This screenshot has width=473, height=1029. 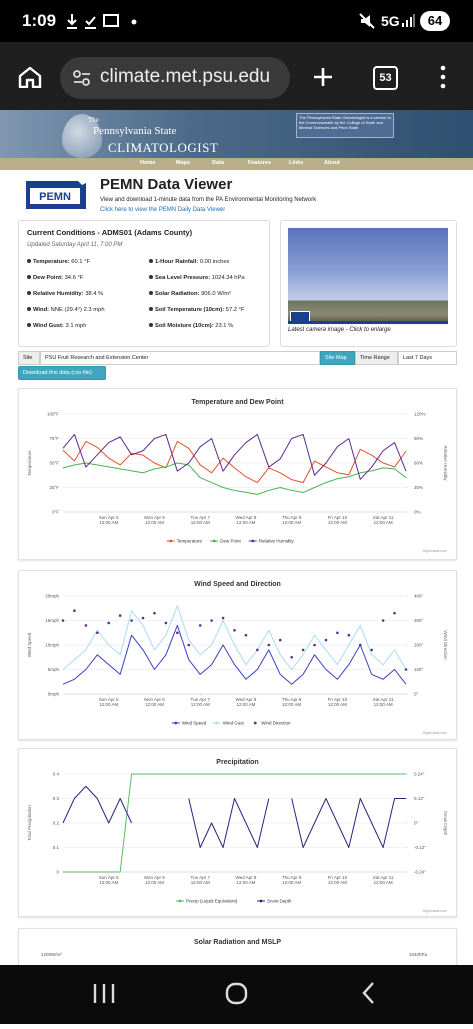 I want to click on y-axis-title: Temperature, so click(x=29, y=463).